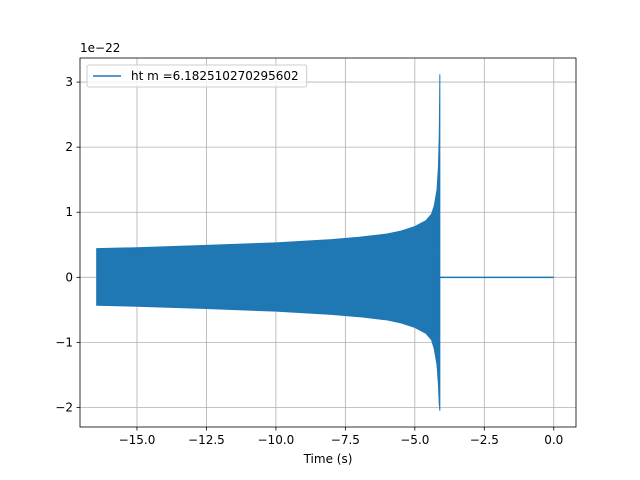 Image resolution: width=640 pixels, height=480 pixels. Describe the element at coordinates (206, 440) in the screenshot. I see `x-tick-label: −12.5` at that location.